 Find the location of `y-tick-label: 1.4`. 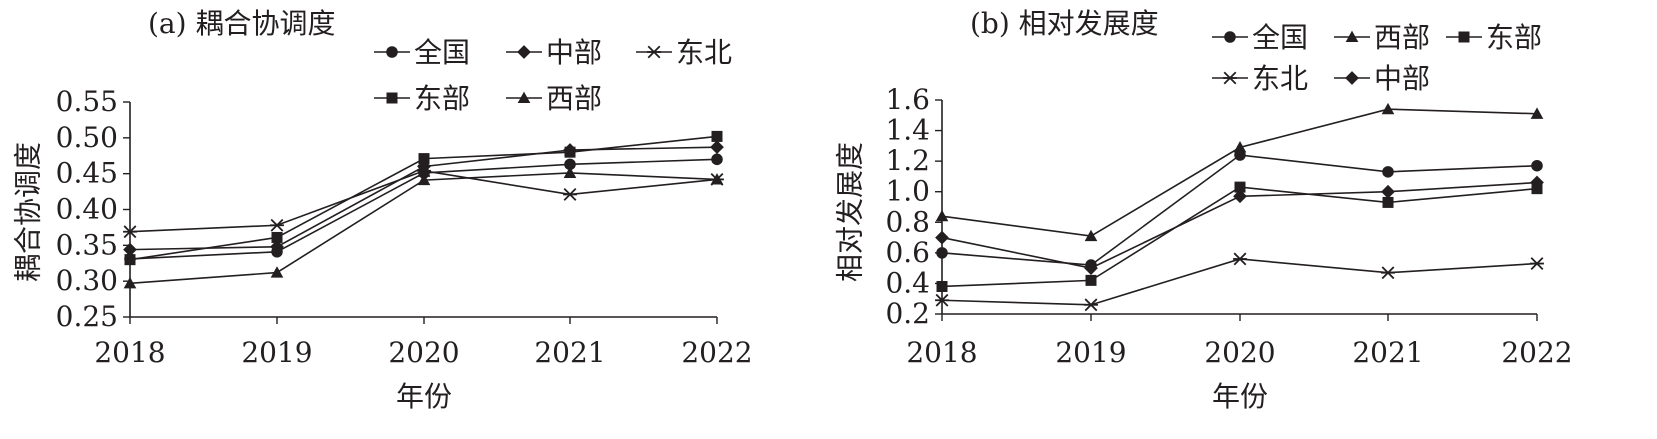

y-tick-label: 1.4 is located at coordinates (907, 130).